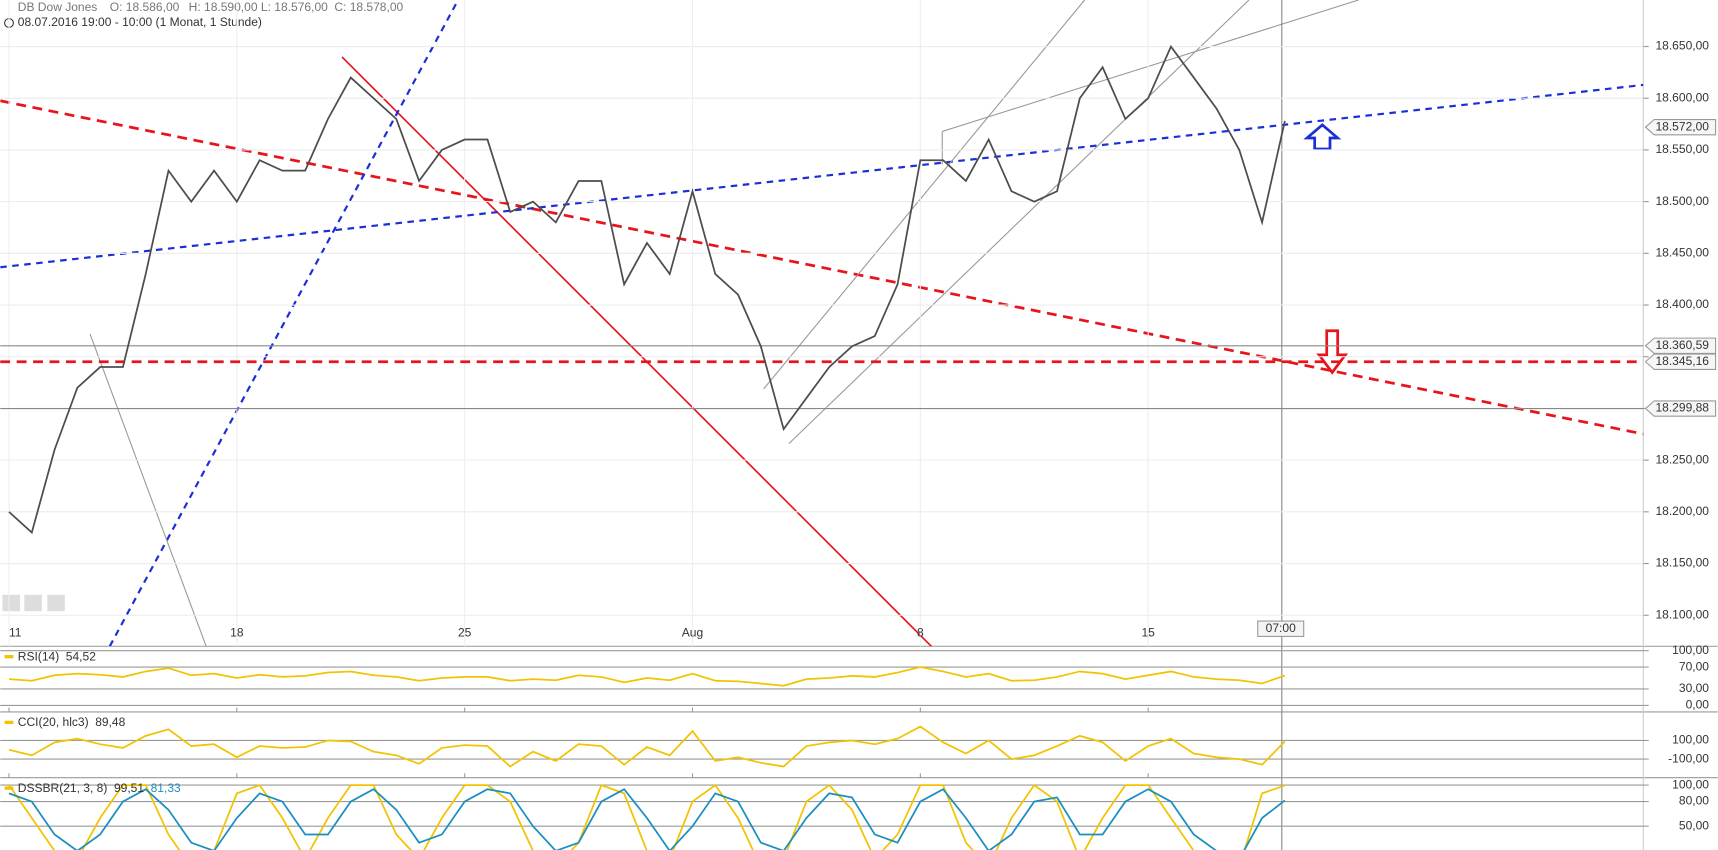  Describe the element at coordinates (223, 7) in the screenshot. I see `ohlc-high: H: 18.590,00` at that location.